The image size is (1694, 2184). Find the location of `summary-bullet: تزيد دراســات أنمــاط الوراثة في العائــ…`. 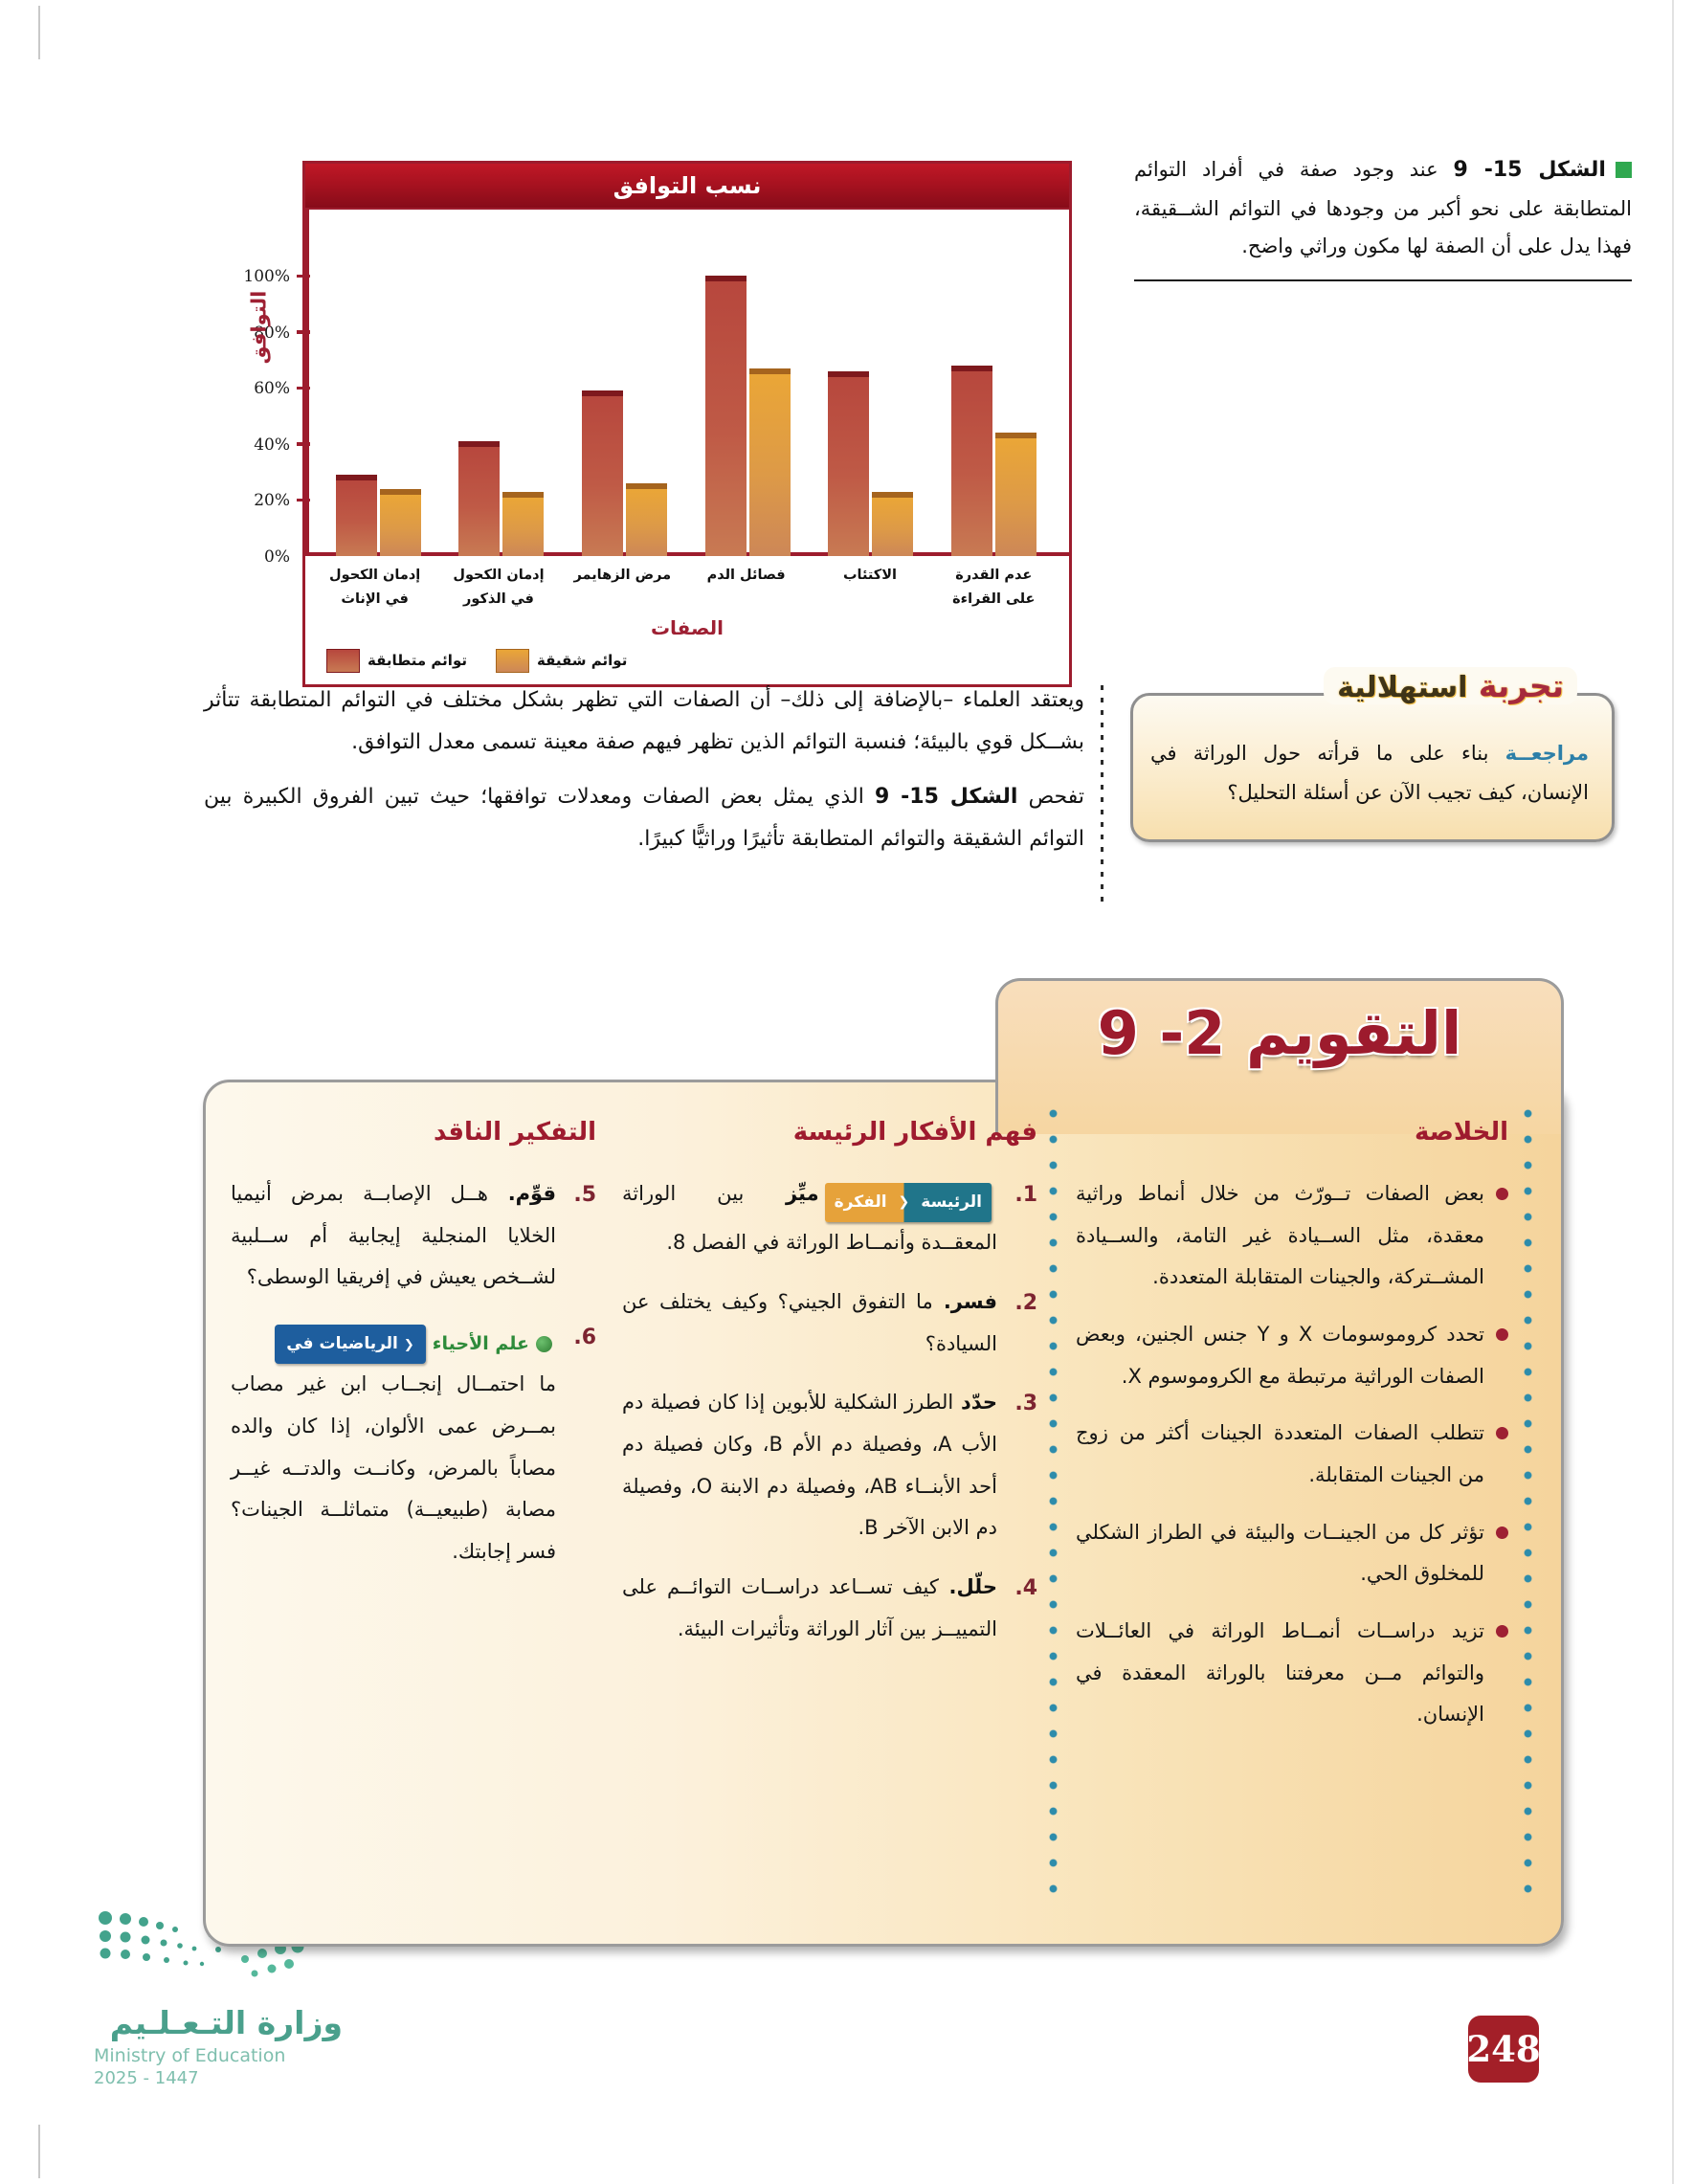

summary-bullet: تزيد دراســات أنمــاط الوراثة في العائــ… is located at coordinates (1292, 1673).